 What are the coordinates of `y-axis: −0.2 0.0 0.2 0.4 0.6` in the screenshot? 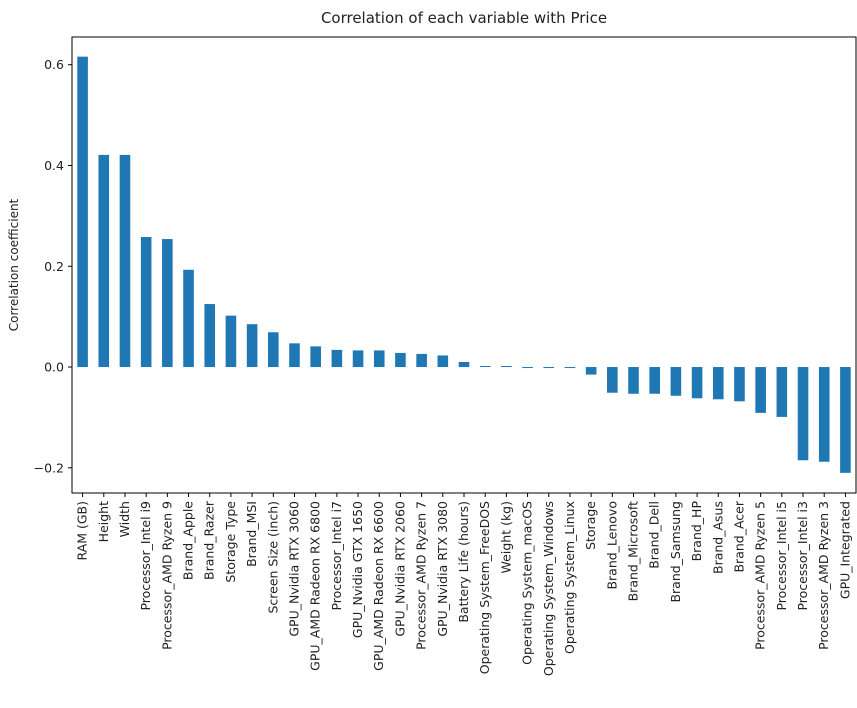 It's located at (53, 266).